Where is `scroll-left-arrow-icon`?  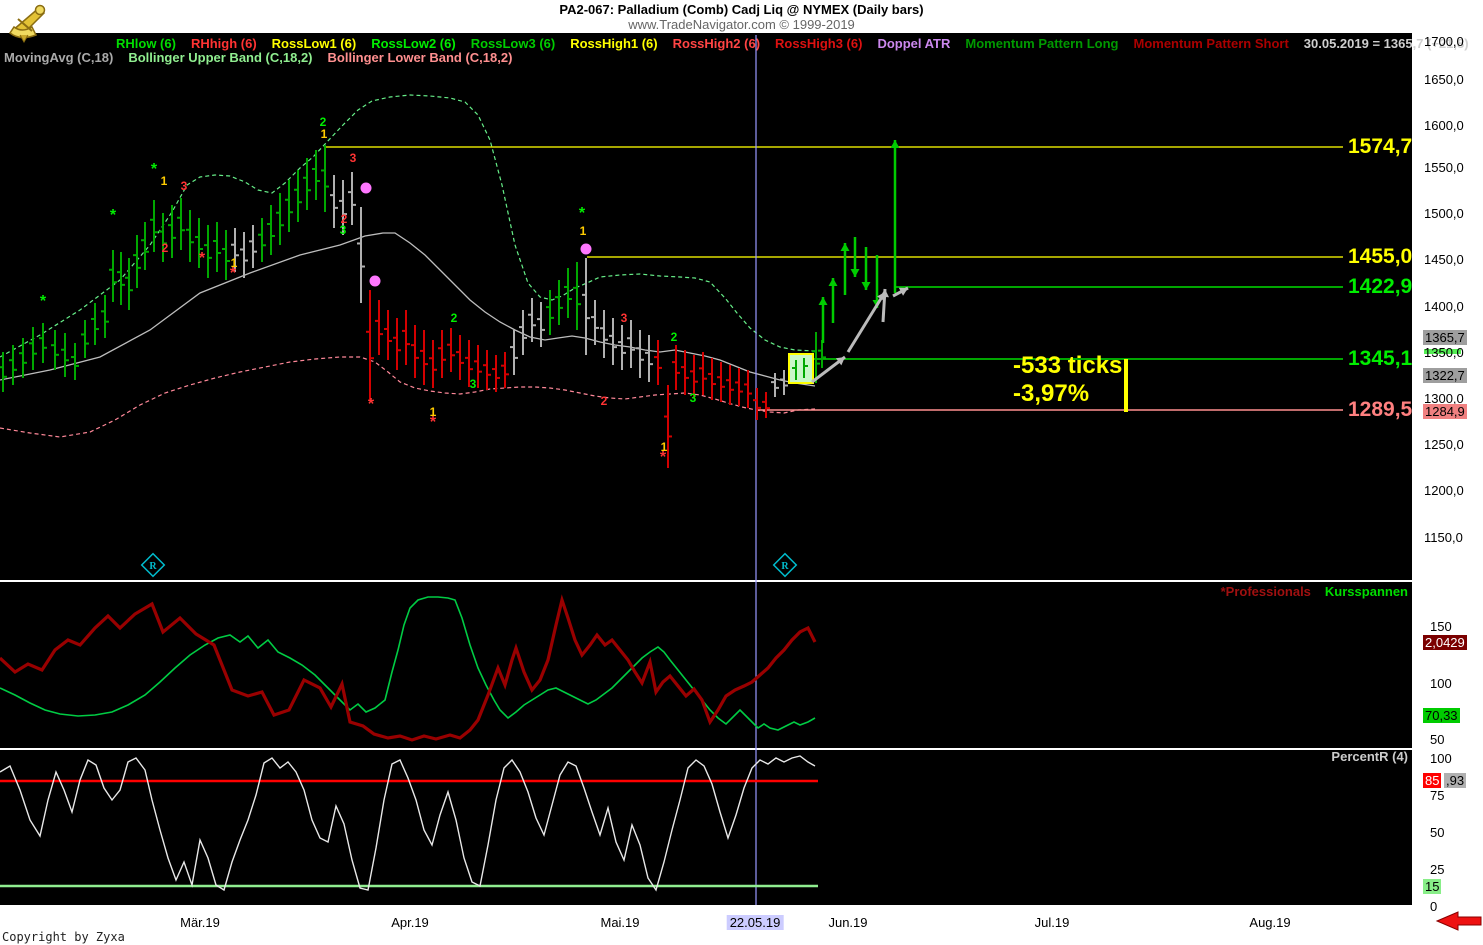
scroll-left-arrow-icon is located at coordinates (1458, 921).